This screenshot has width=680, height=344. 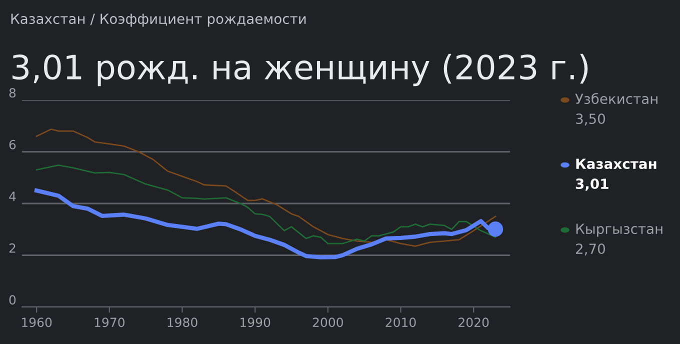 I want to click on chart-title: 3,01 рожд. на женщину (2023 г.), so click(x=300, y=70).